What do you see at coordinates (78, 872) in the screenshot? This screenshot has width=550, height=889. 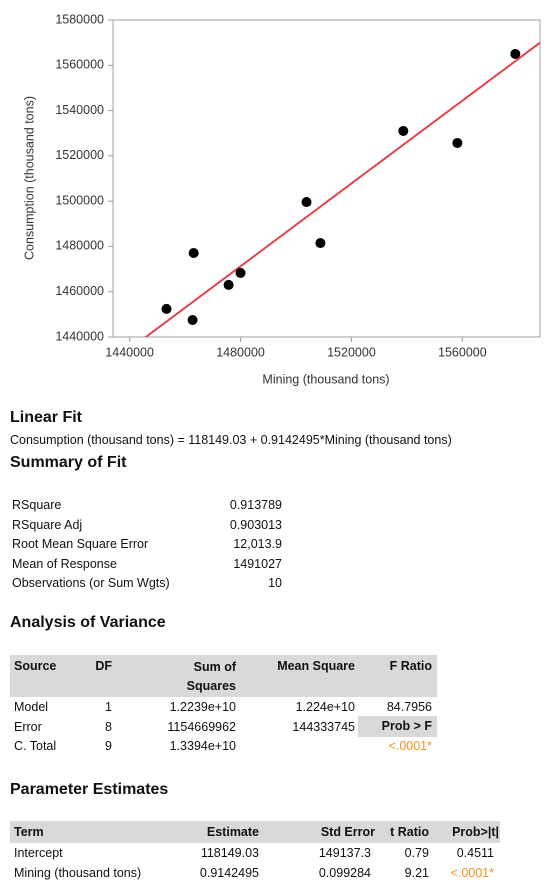 I see `table-cell: Mining (thousand tons)` at bounding box center [78, 872].